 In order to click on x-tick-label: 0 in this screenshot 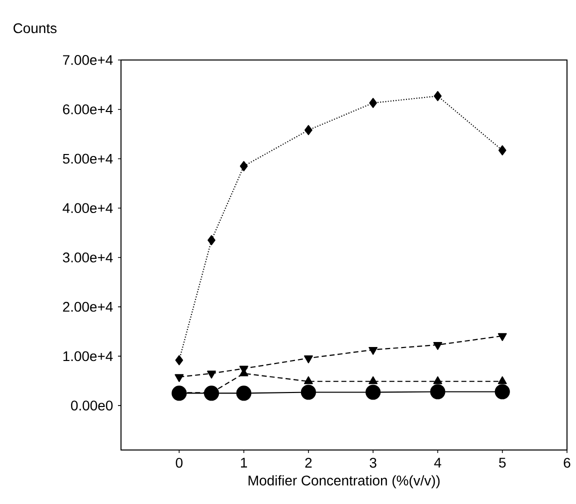, I will do `click(179, 463)`.